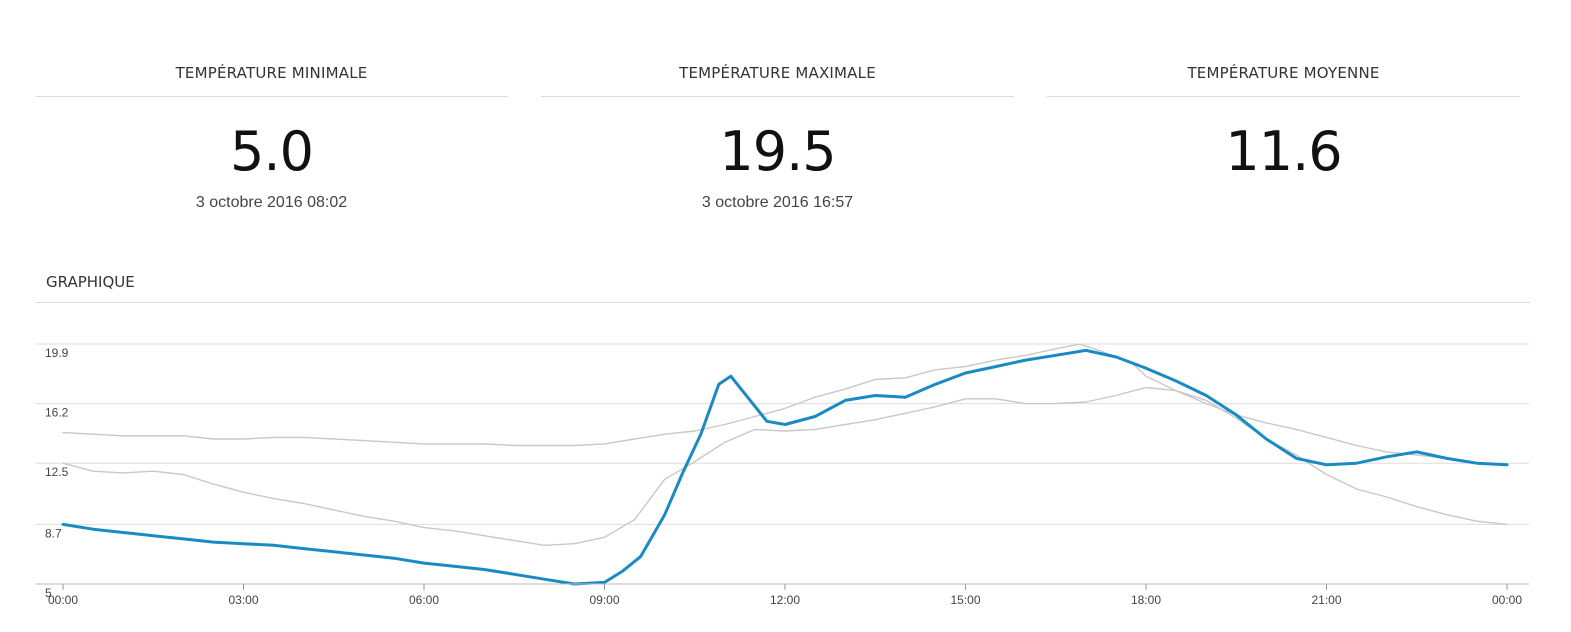 This screenshot has height=632, width=1571. I want to click on stat-min-date: 3 octobre 2016 08:02, so click(271, 202).